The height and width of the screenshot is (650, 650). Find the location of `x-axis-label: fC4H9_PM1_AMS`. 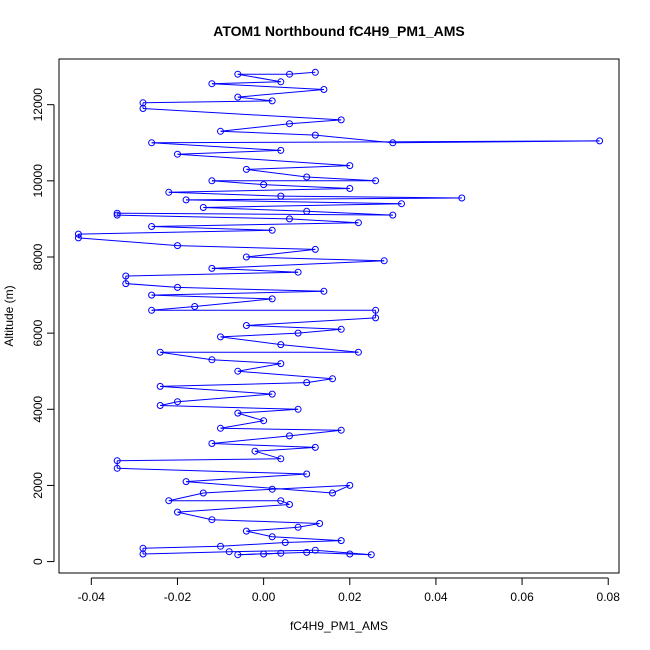

x-axis-label: fC4H9_PM1_AMS is located at coordinates (339, 626).